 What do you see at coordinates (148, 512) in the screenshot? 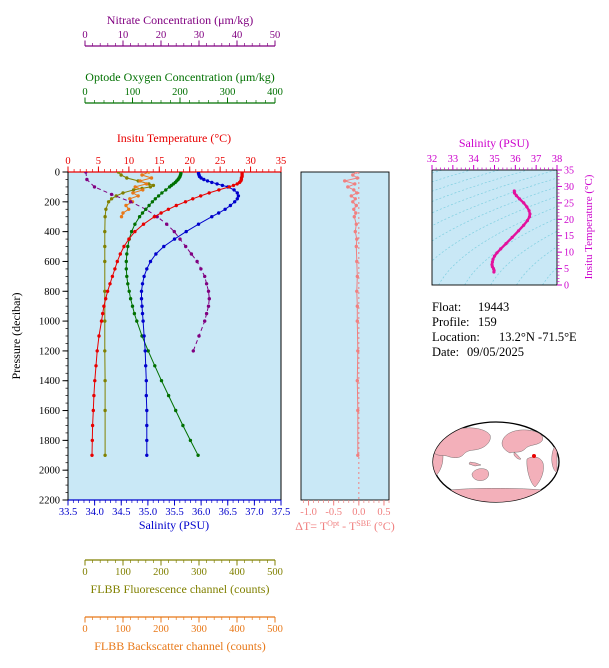
I see `svg-text: 35.0` at bounding box center [148, 512].